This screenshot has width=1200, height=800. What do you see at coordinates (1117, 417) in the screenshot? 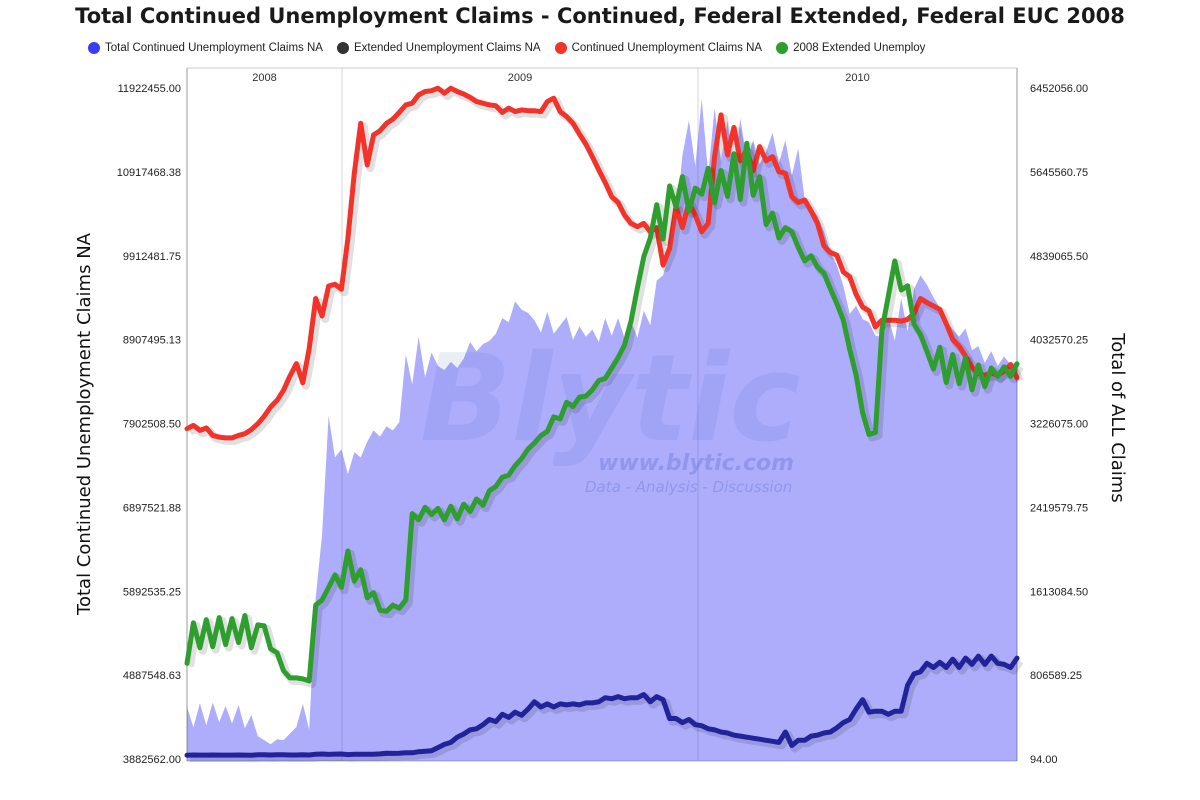
I see `y-axis-title-right: Total of ALL Claims` at bounding box center [1117, 417].